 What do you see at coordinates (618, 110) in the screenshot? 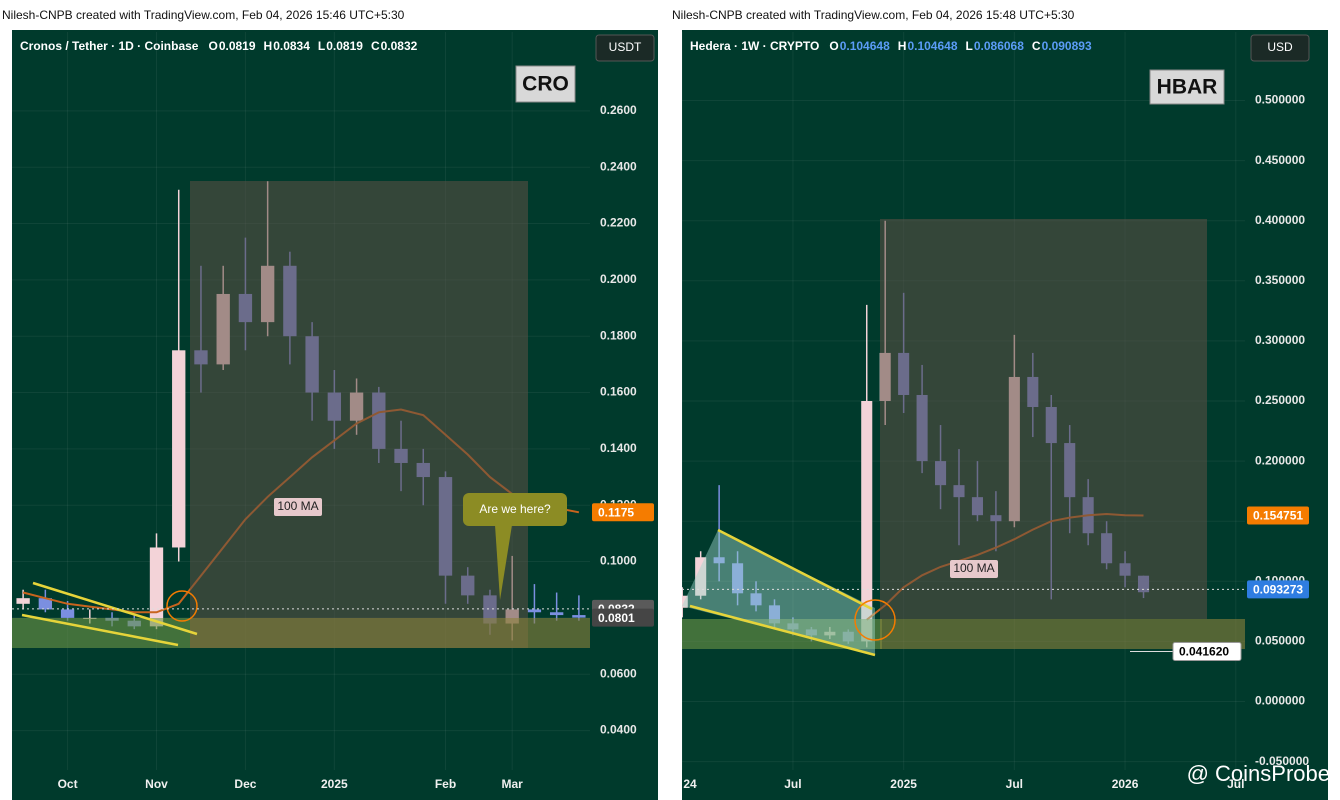
I see `y-tick-label: 0.2600` at bounding box center [618, 110].